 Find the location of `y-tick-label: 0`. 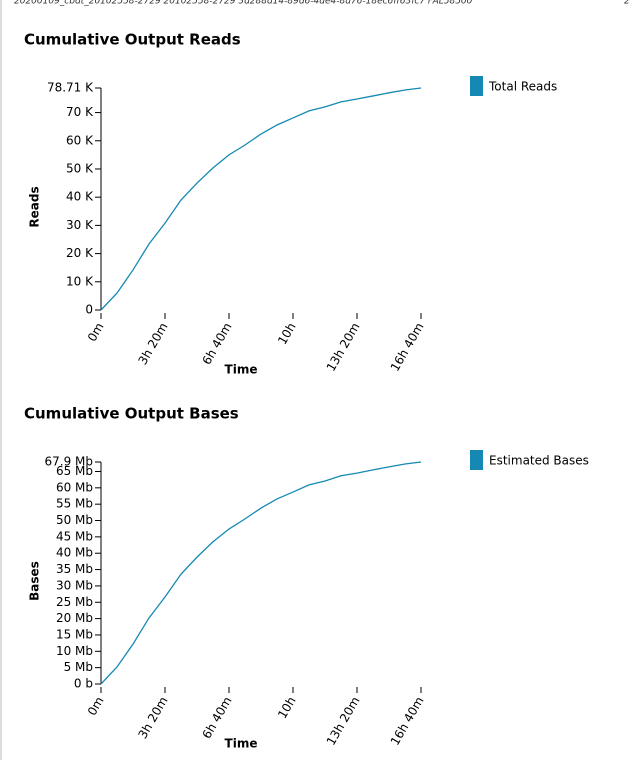

y-tick-label: 0 is located at coordinates (89, 310).